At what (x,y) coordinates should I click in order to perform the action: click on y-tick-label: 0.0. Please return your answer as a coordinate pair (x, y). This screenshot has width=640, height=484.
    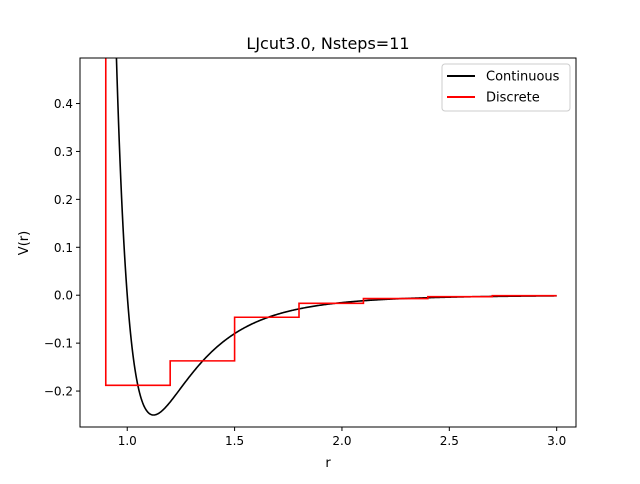
    Looking at the image, I should click on (63, 296).